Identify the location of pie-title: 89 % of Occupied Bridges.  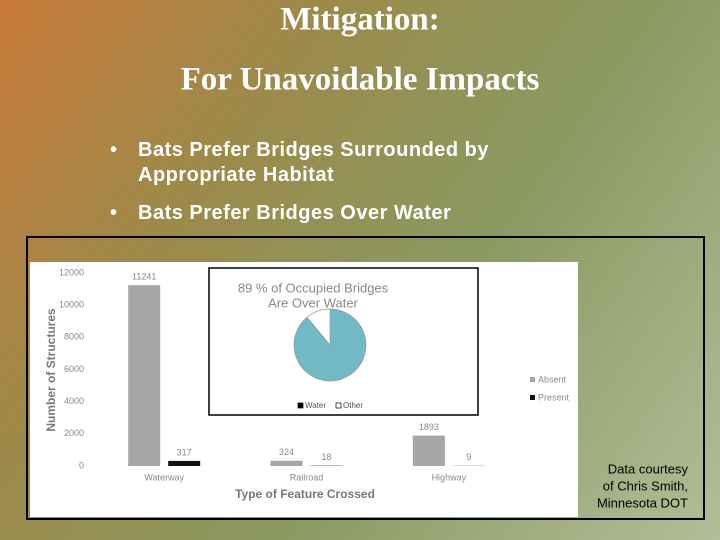
(313, 287).